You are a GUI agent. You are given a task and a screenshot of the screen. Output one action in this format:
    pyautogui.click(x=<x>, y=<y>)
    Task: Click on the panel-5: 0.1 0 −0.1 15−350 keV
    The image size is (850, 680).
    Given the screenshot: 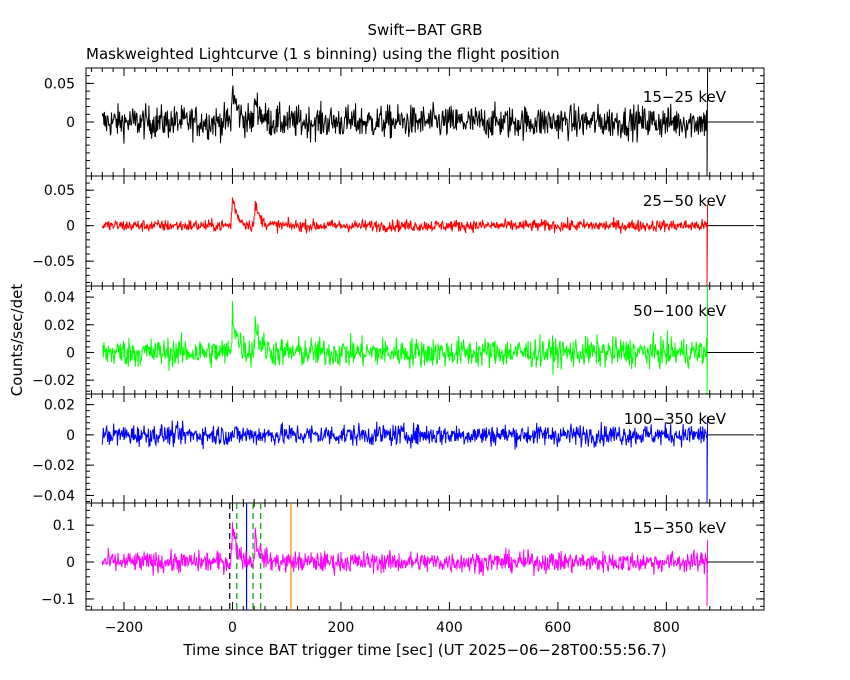 What is the action you would take?
    pyautogui.click(x=403, y=556)
    